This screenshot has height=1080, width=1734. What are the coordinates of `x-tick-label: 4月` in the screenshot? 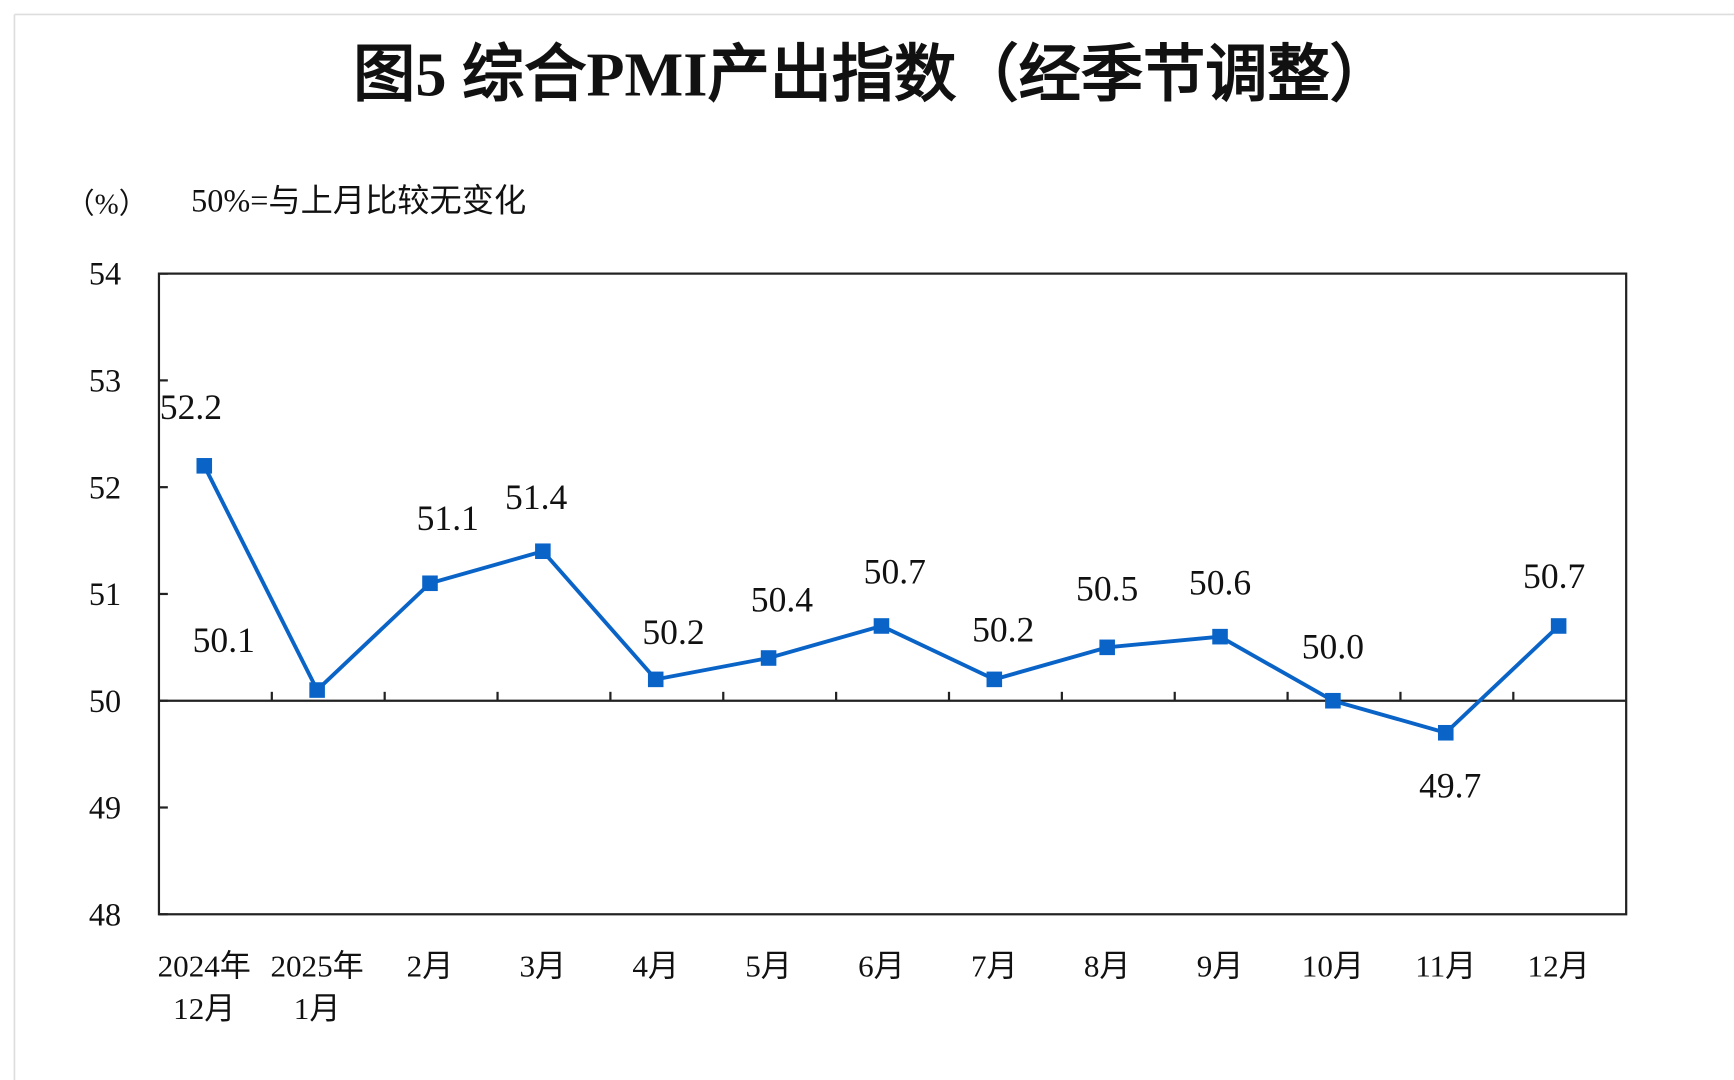 It's located at (655, 966).